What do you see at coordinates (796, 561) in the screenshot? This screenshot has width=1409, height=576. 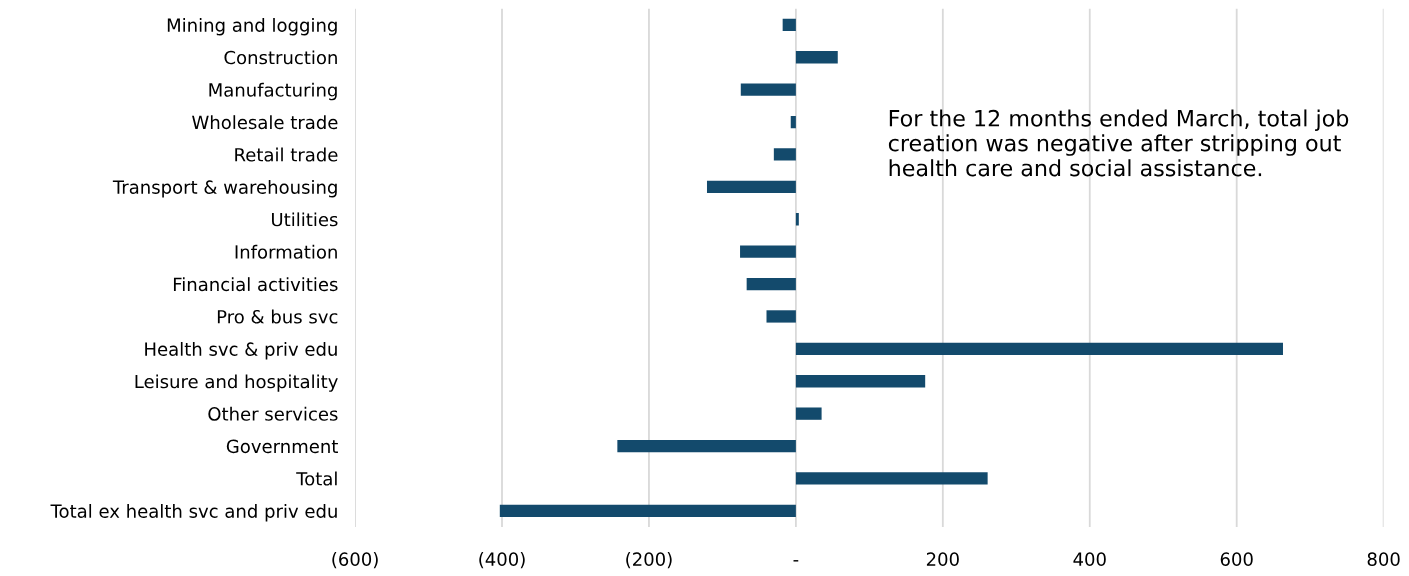 I see `x-tick-label: -` at bounding box center [796, 561].